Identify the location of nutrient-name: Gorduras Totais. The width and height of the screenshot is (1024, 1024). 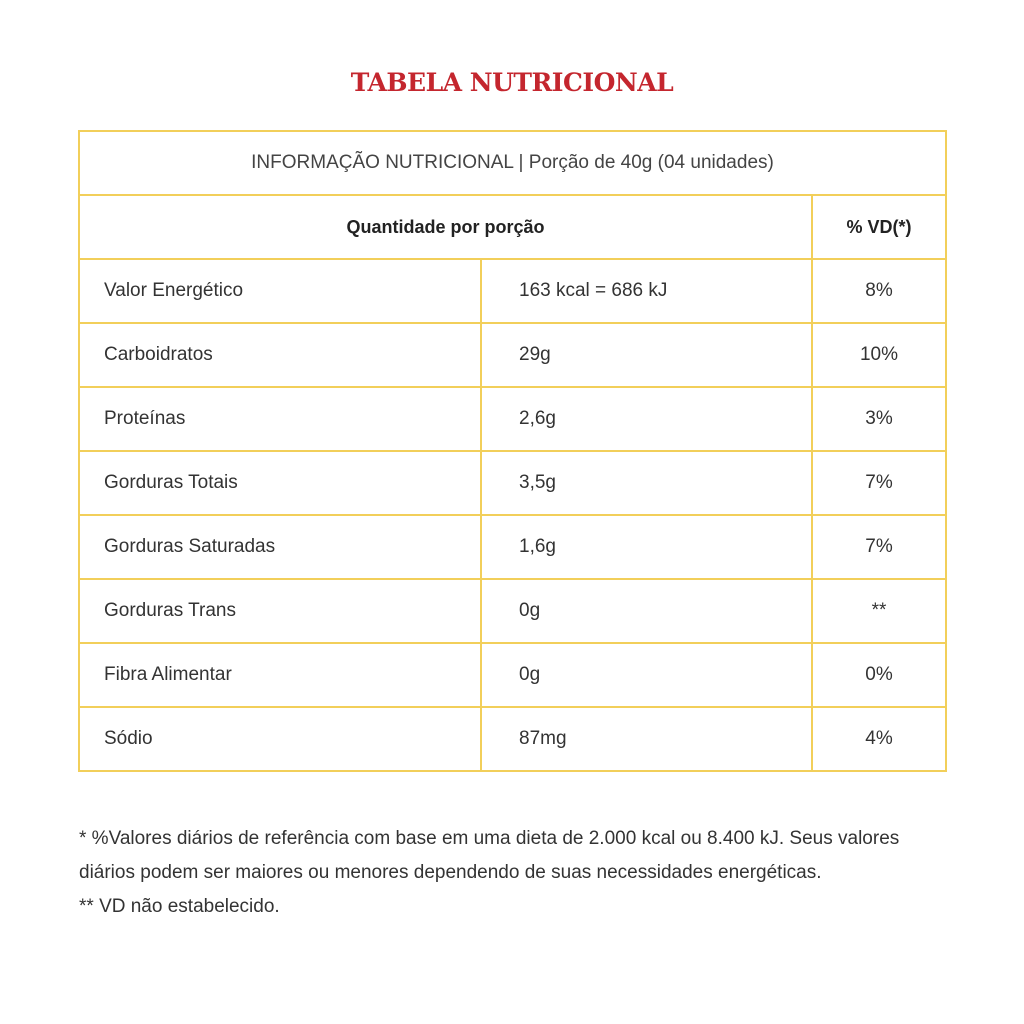
(280, 483).